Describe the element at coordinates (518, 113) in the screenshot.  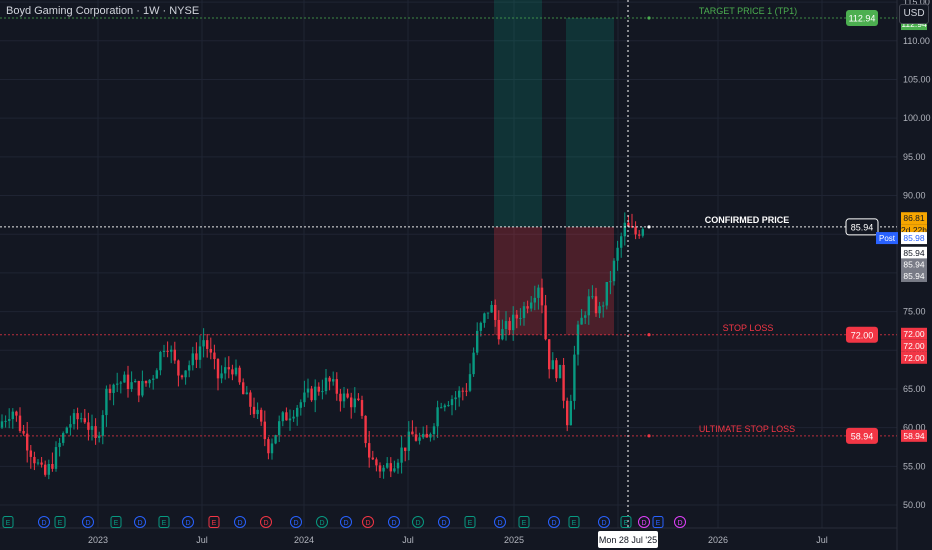
I see `profit-zone` at that location.